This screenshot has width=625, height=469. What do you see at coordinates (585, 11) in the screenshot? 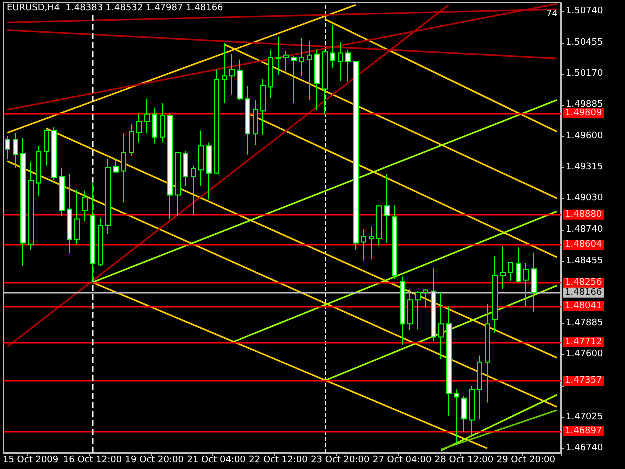
I see `y-tick-label: 1.50740` at bounding box center [585, 11].